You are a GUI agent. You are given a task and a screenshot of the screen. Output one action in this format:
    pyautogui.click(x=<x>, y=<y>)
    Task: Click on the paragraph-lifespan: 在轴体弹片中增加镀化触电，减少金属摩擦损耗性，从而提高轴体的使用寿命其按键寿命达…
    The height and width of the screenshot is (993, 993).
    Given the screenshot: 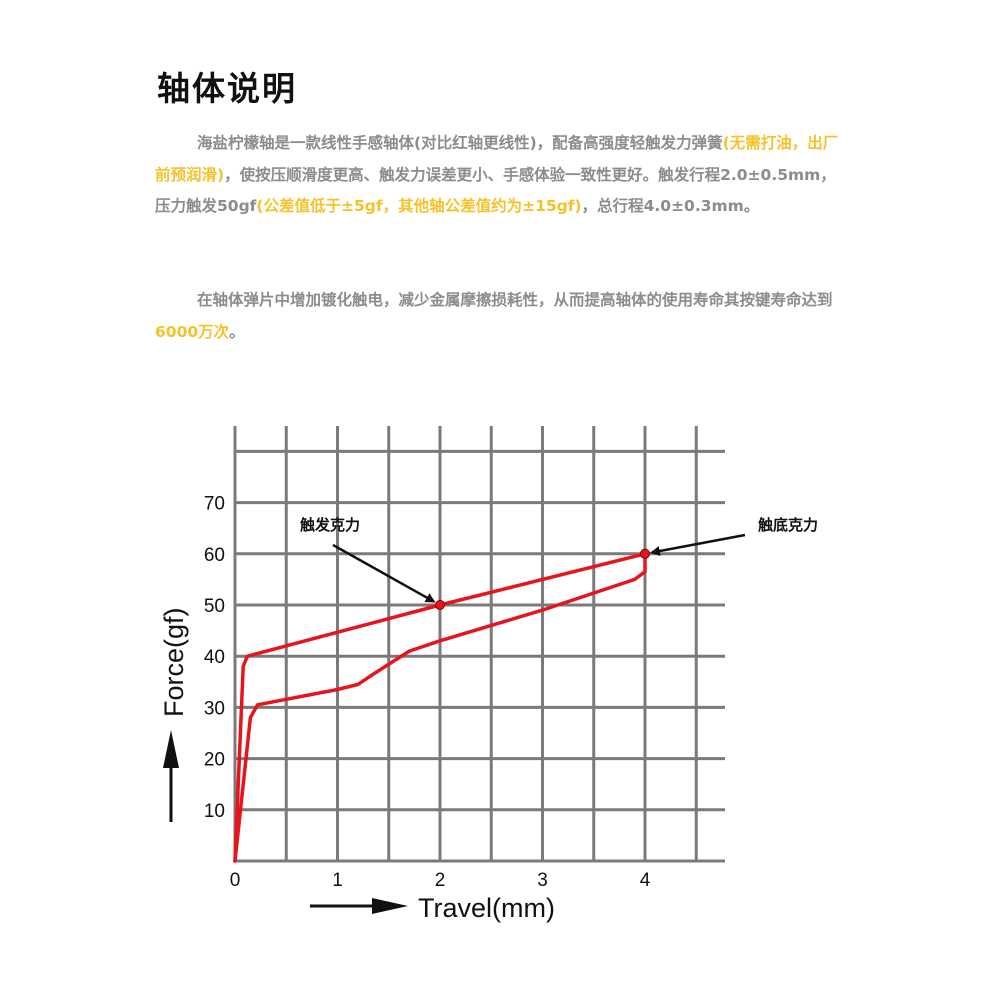 What is the action you would take?
    pyautogui.click(x=500, y=316)
    